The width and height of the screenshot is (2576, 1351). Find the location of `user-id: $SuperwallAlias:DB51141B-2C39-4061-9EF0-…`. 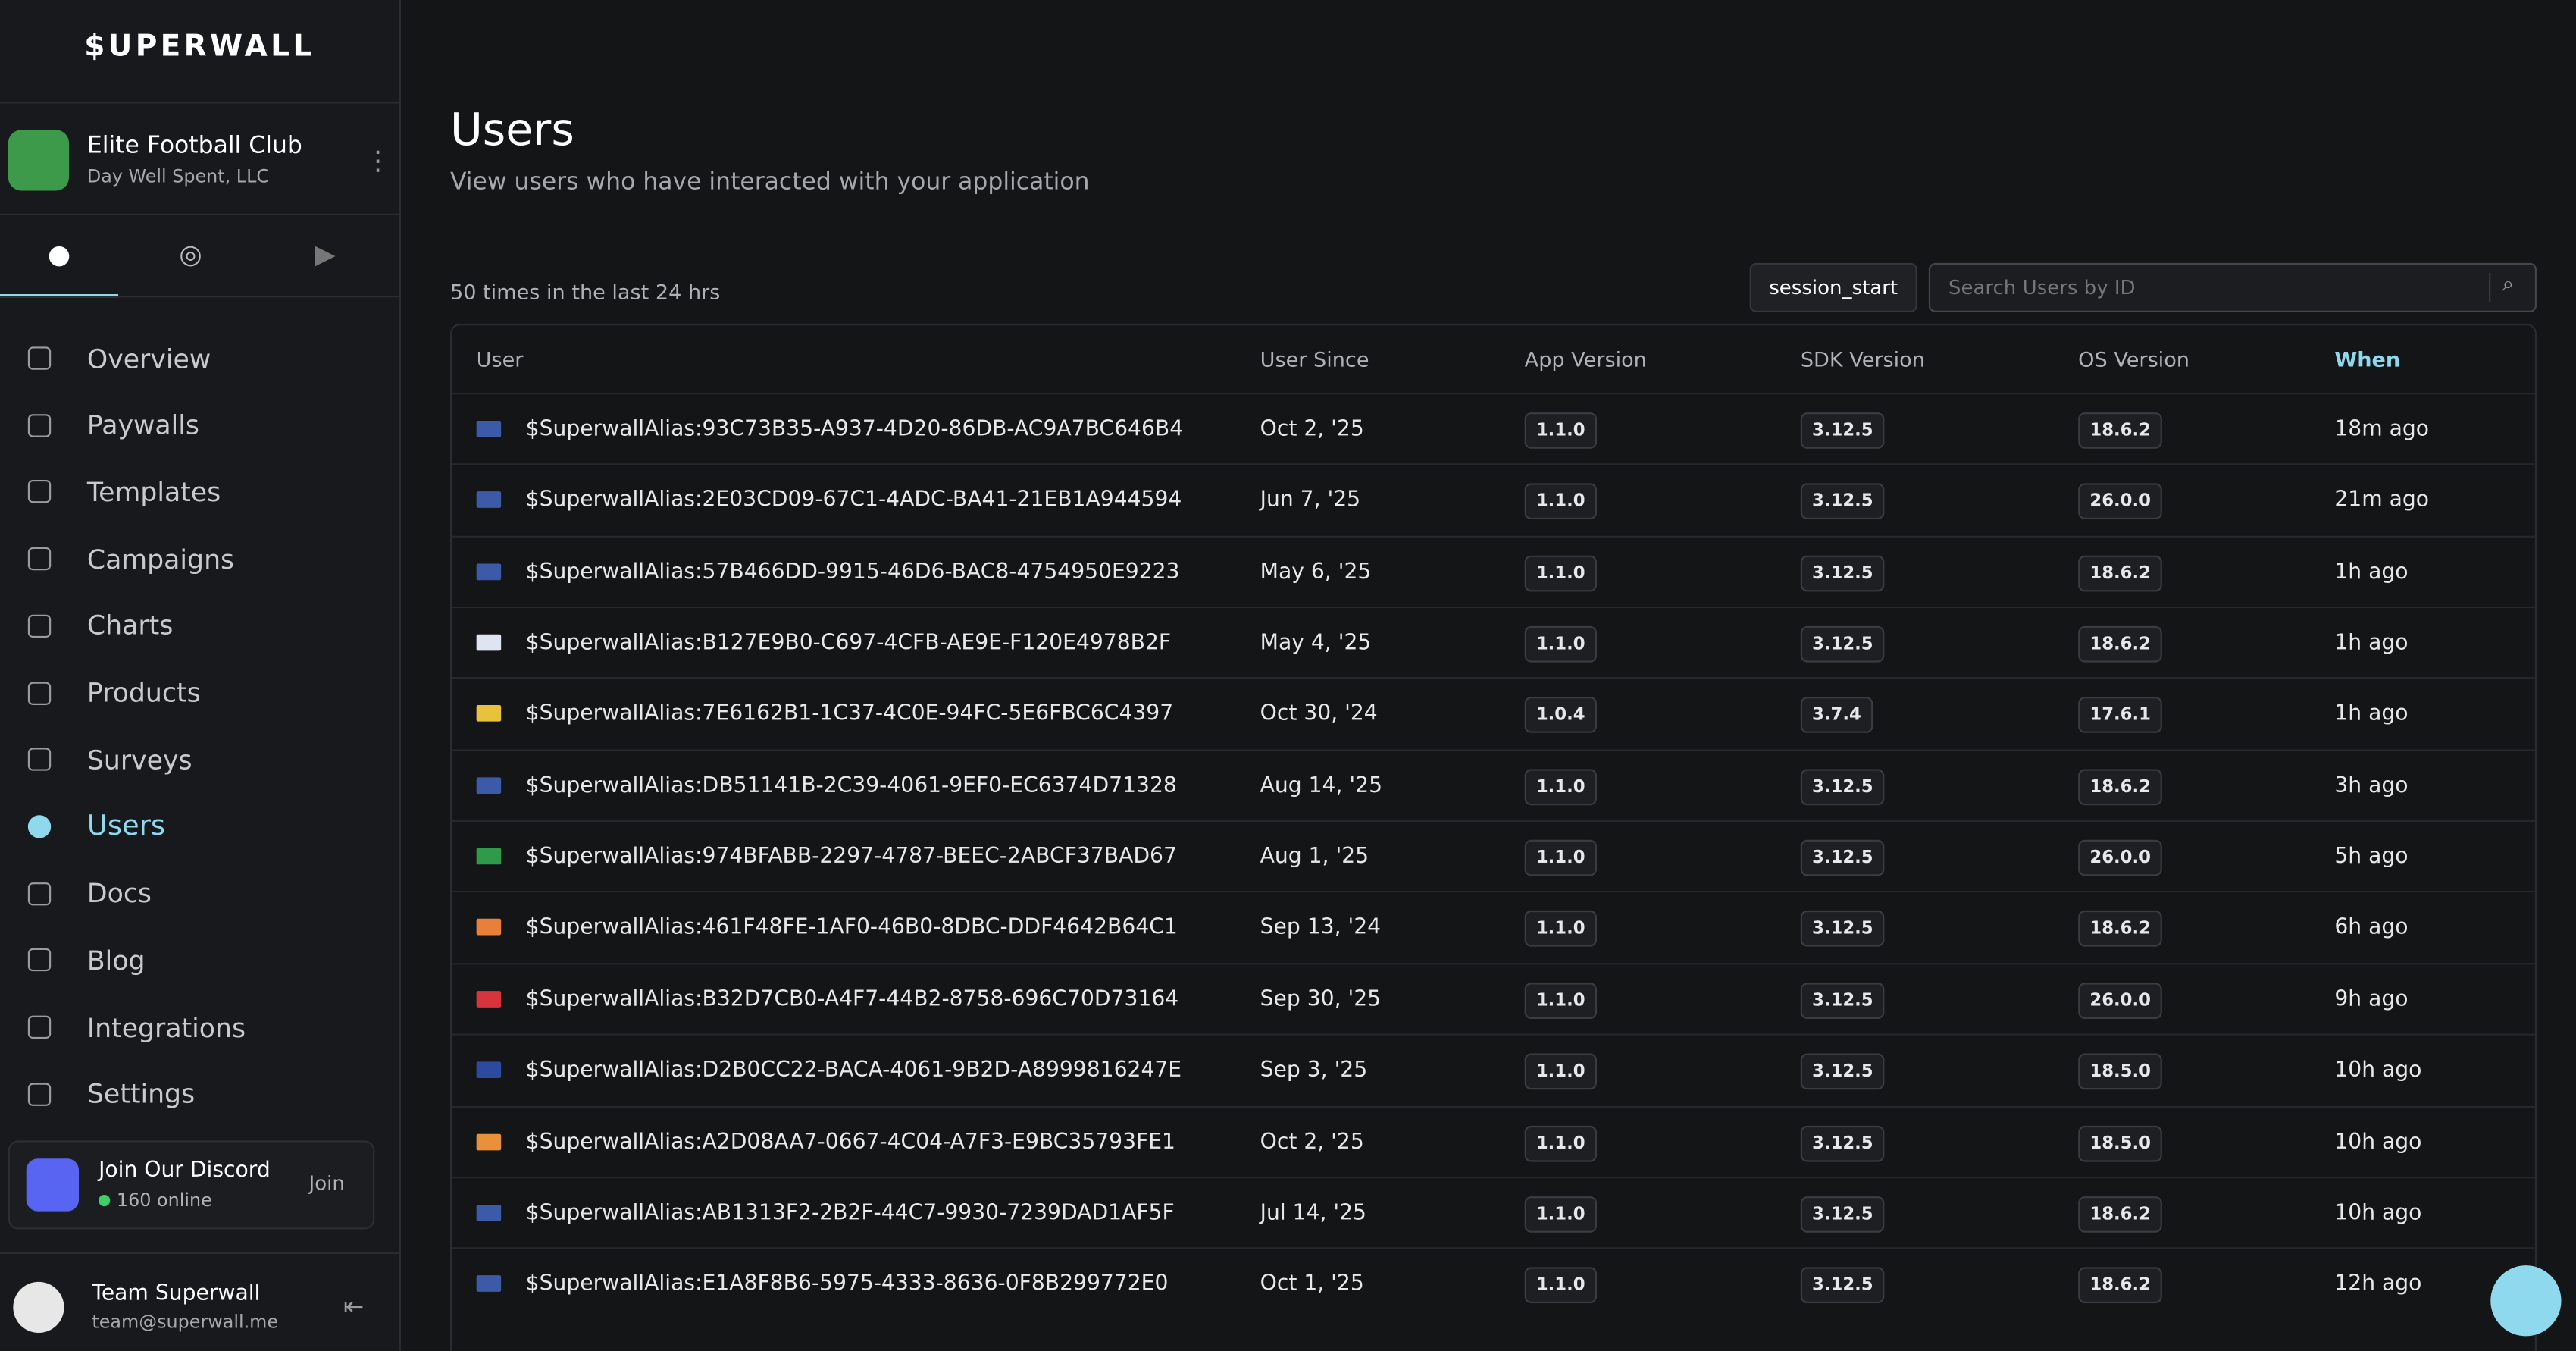

user-id: $SuperwallAlias:DB51141B-2C39-4061-9EF0-… is located at coordinates (851, 785).